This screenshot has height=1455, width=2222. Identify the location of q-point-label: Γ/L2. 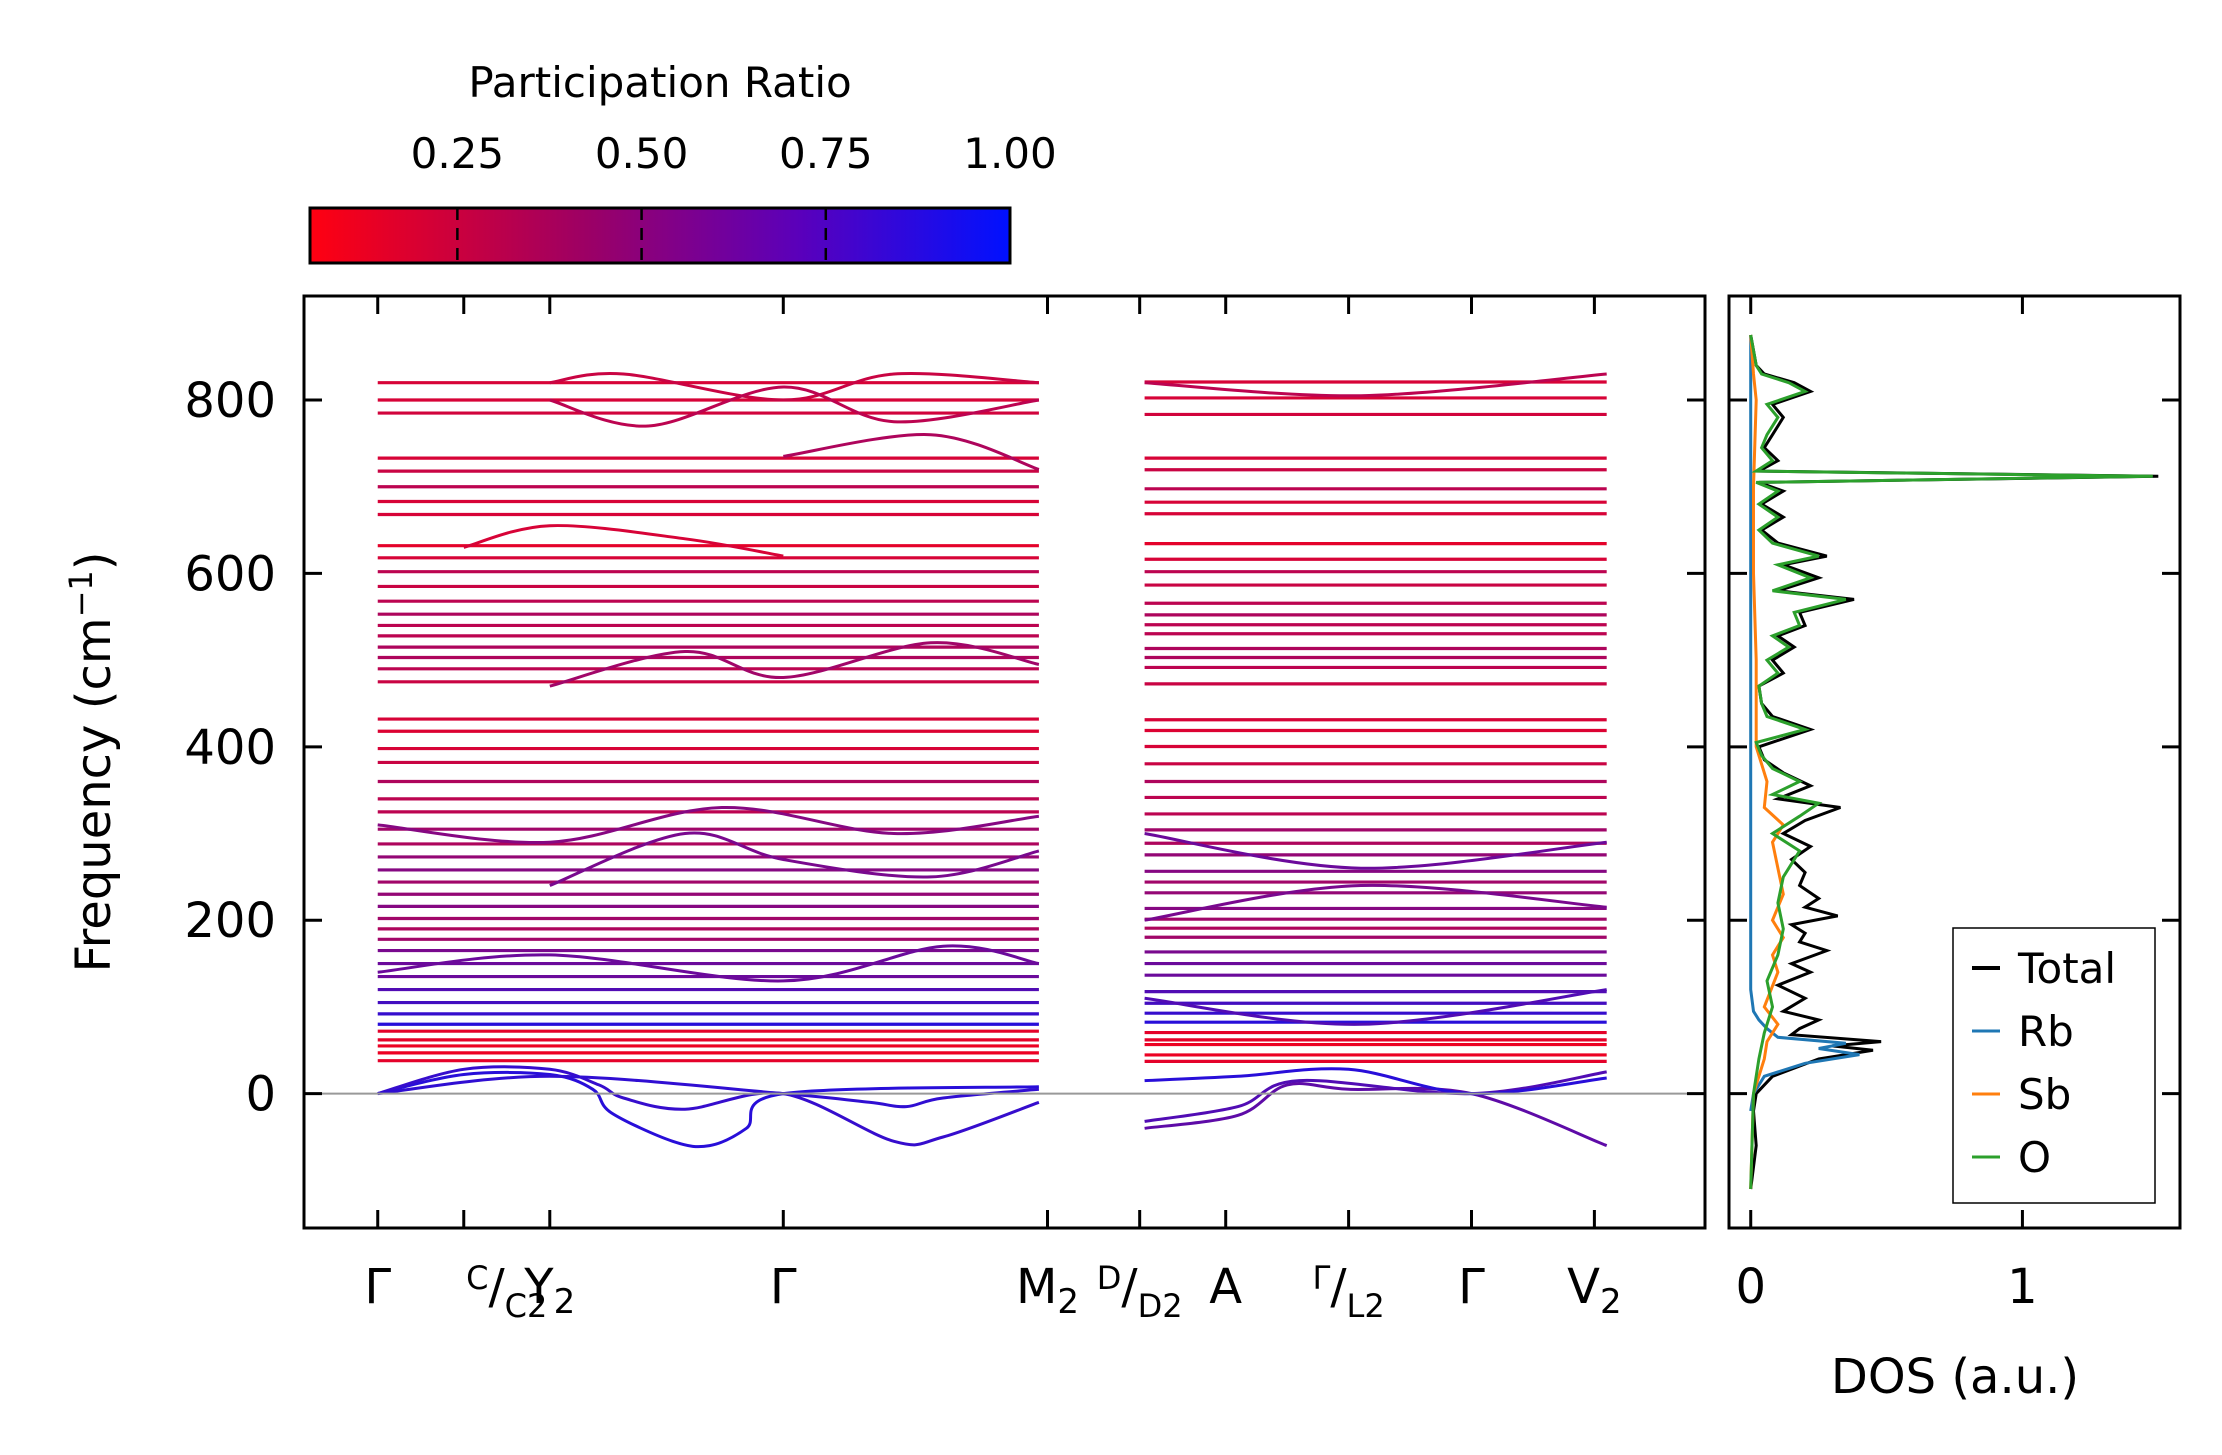
(1349, 1292).